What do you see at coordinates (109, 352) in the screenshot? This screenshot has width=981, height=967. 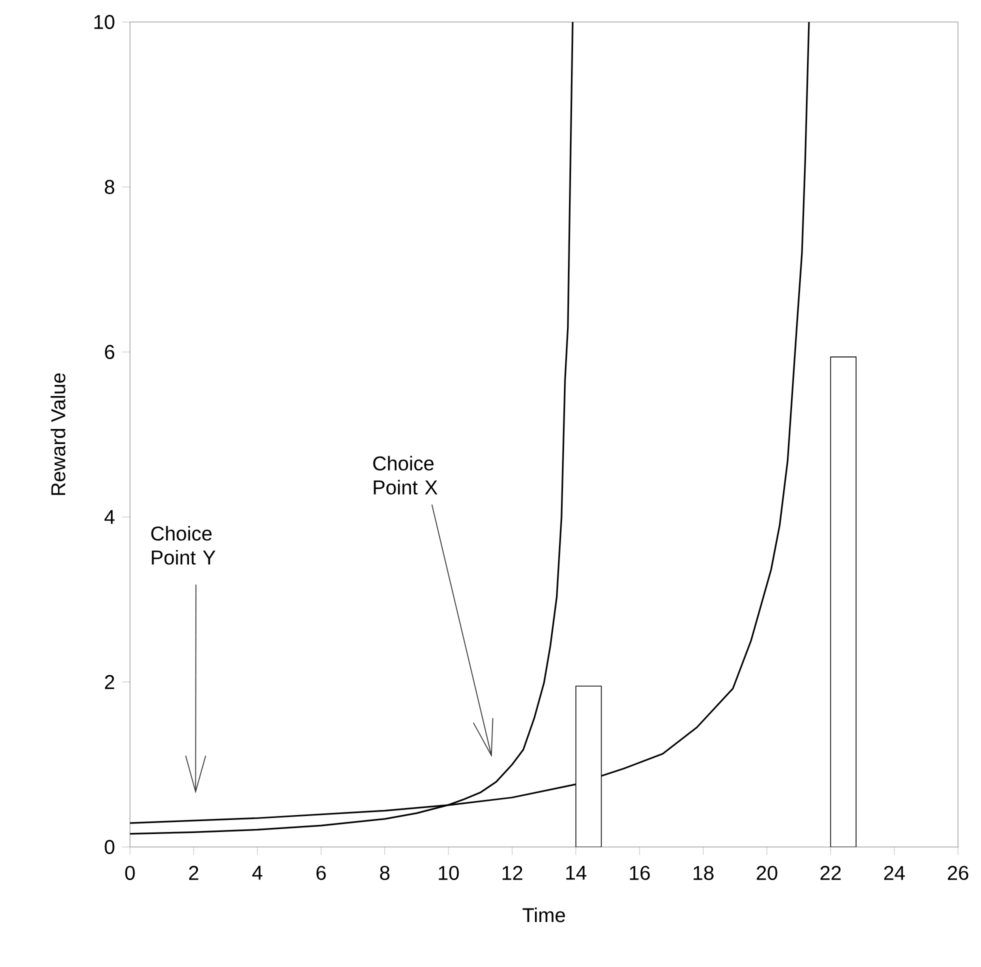 I see `y-tick-label: 6` at bounding box center [109, 352].